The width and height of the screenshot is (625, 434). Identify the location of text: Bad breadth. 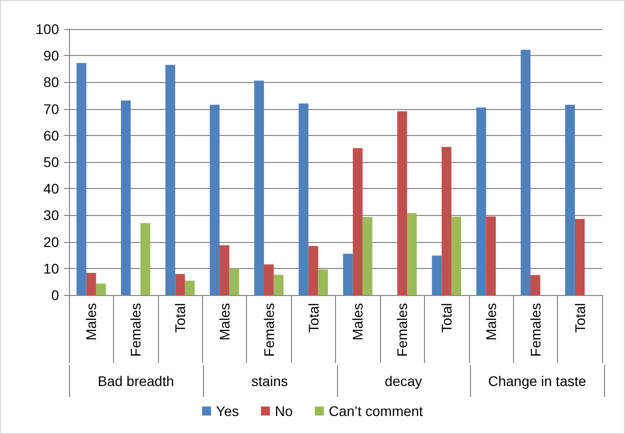
(136, 381).